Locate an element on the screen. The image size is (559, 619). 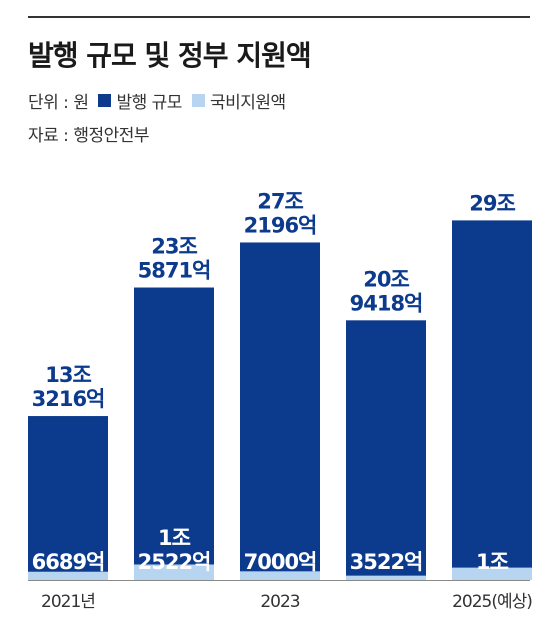
value-label-issuance-4: 29조 is located at coordinates (492, 203).